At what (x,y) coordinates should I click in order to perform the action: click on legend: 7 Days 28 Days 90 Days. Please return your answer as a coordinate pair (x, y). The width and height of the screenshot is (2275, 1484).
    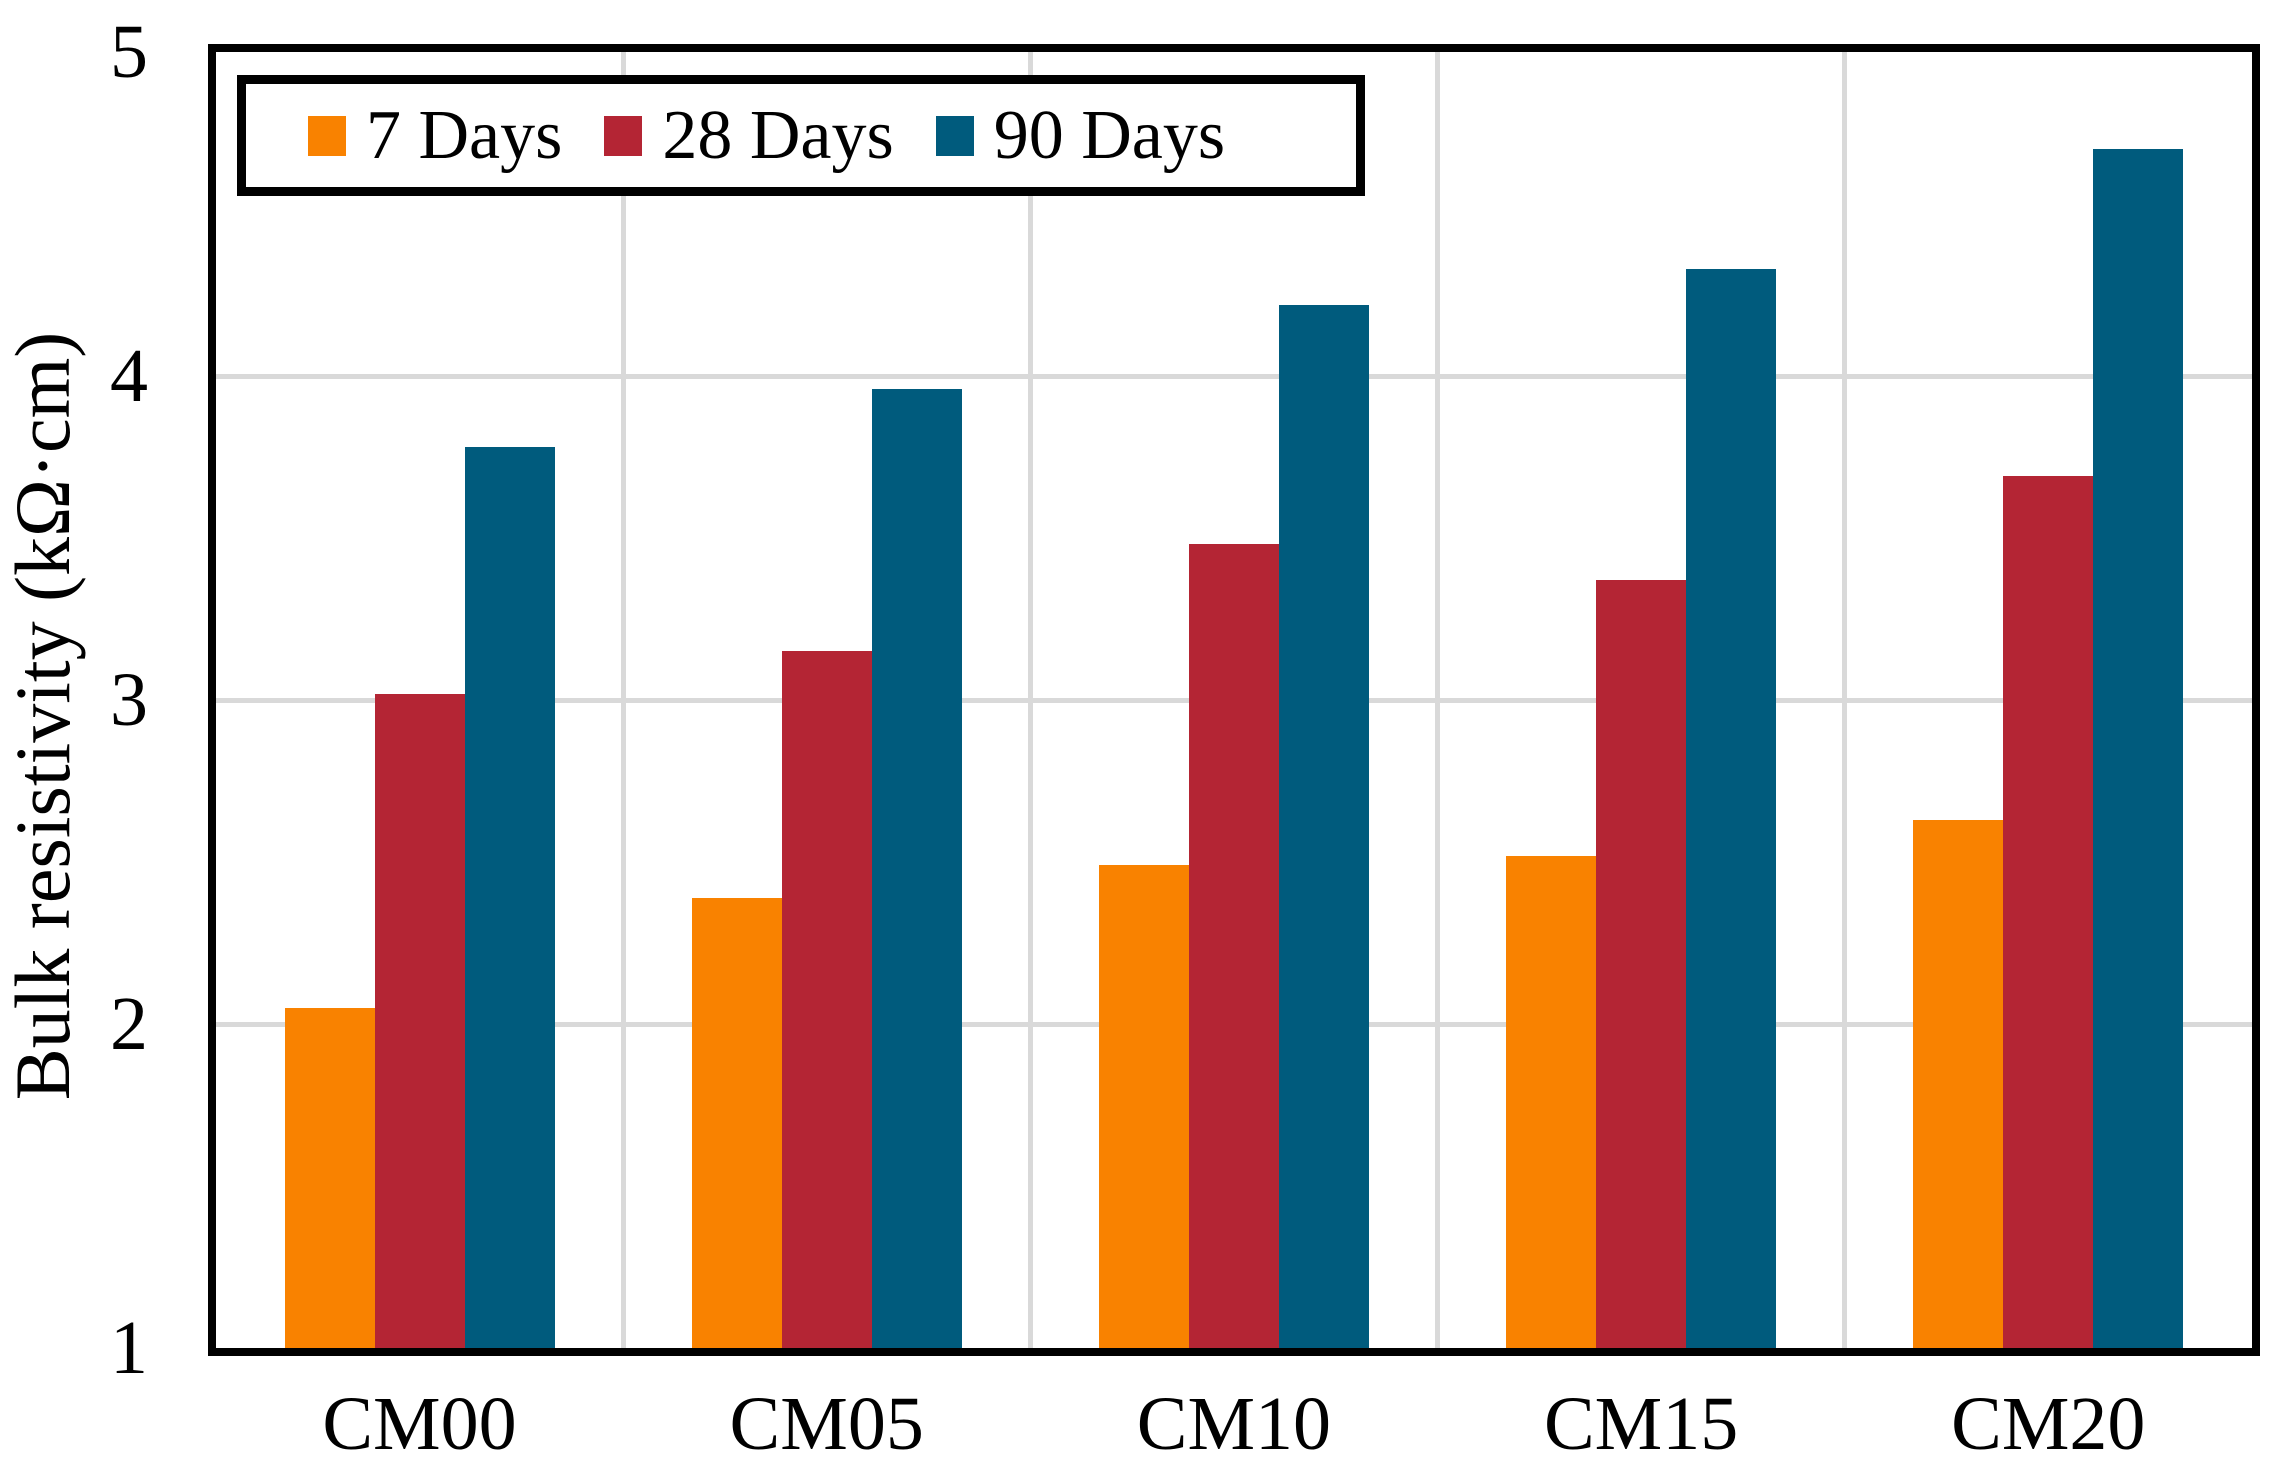
    Looking at the image, I should click on (801, 135).